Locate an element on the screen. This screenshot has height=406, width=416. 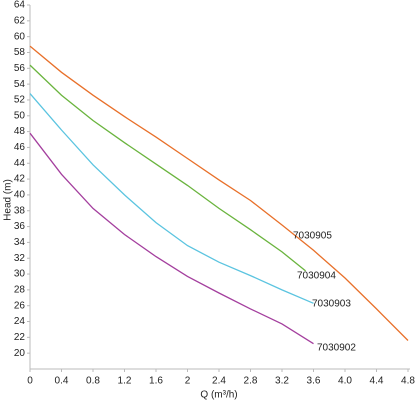
y-tick-label: 36 is located at coordinates (20, 226).